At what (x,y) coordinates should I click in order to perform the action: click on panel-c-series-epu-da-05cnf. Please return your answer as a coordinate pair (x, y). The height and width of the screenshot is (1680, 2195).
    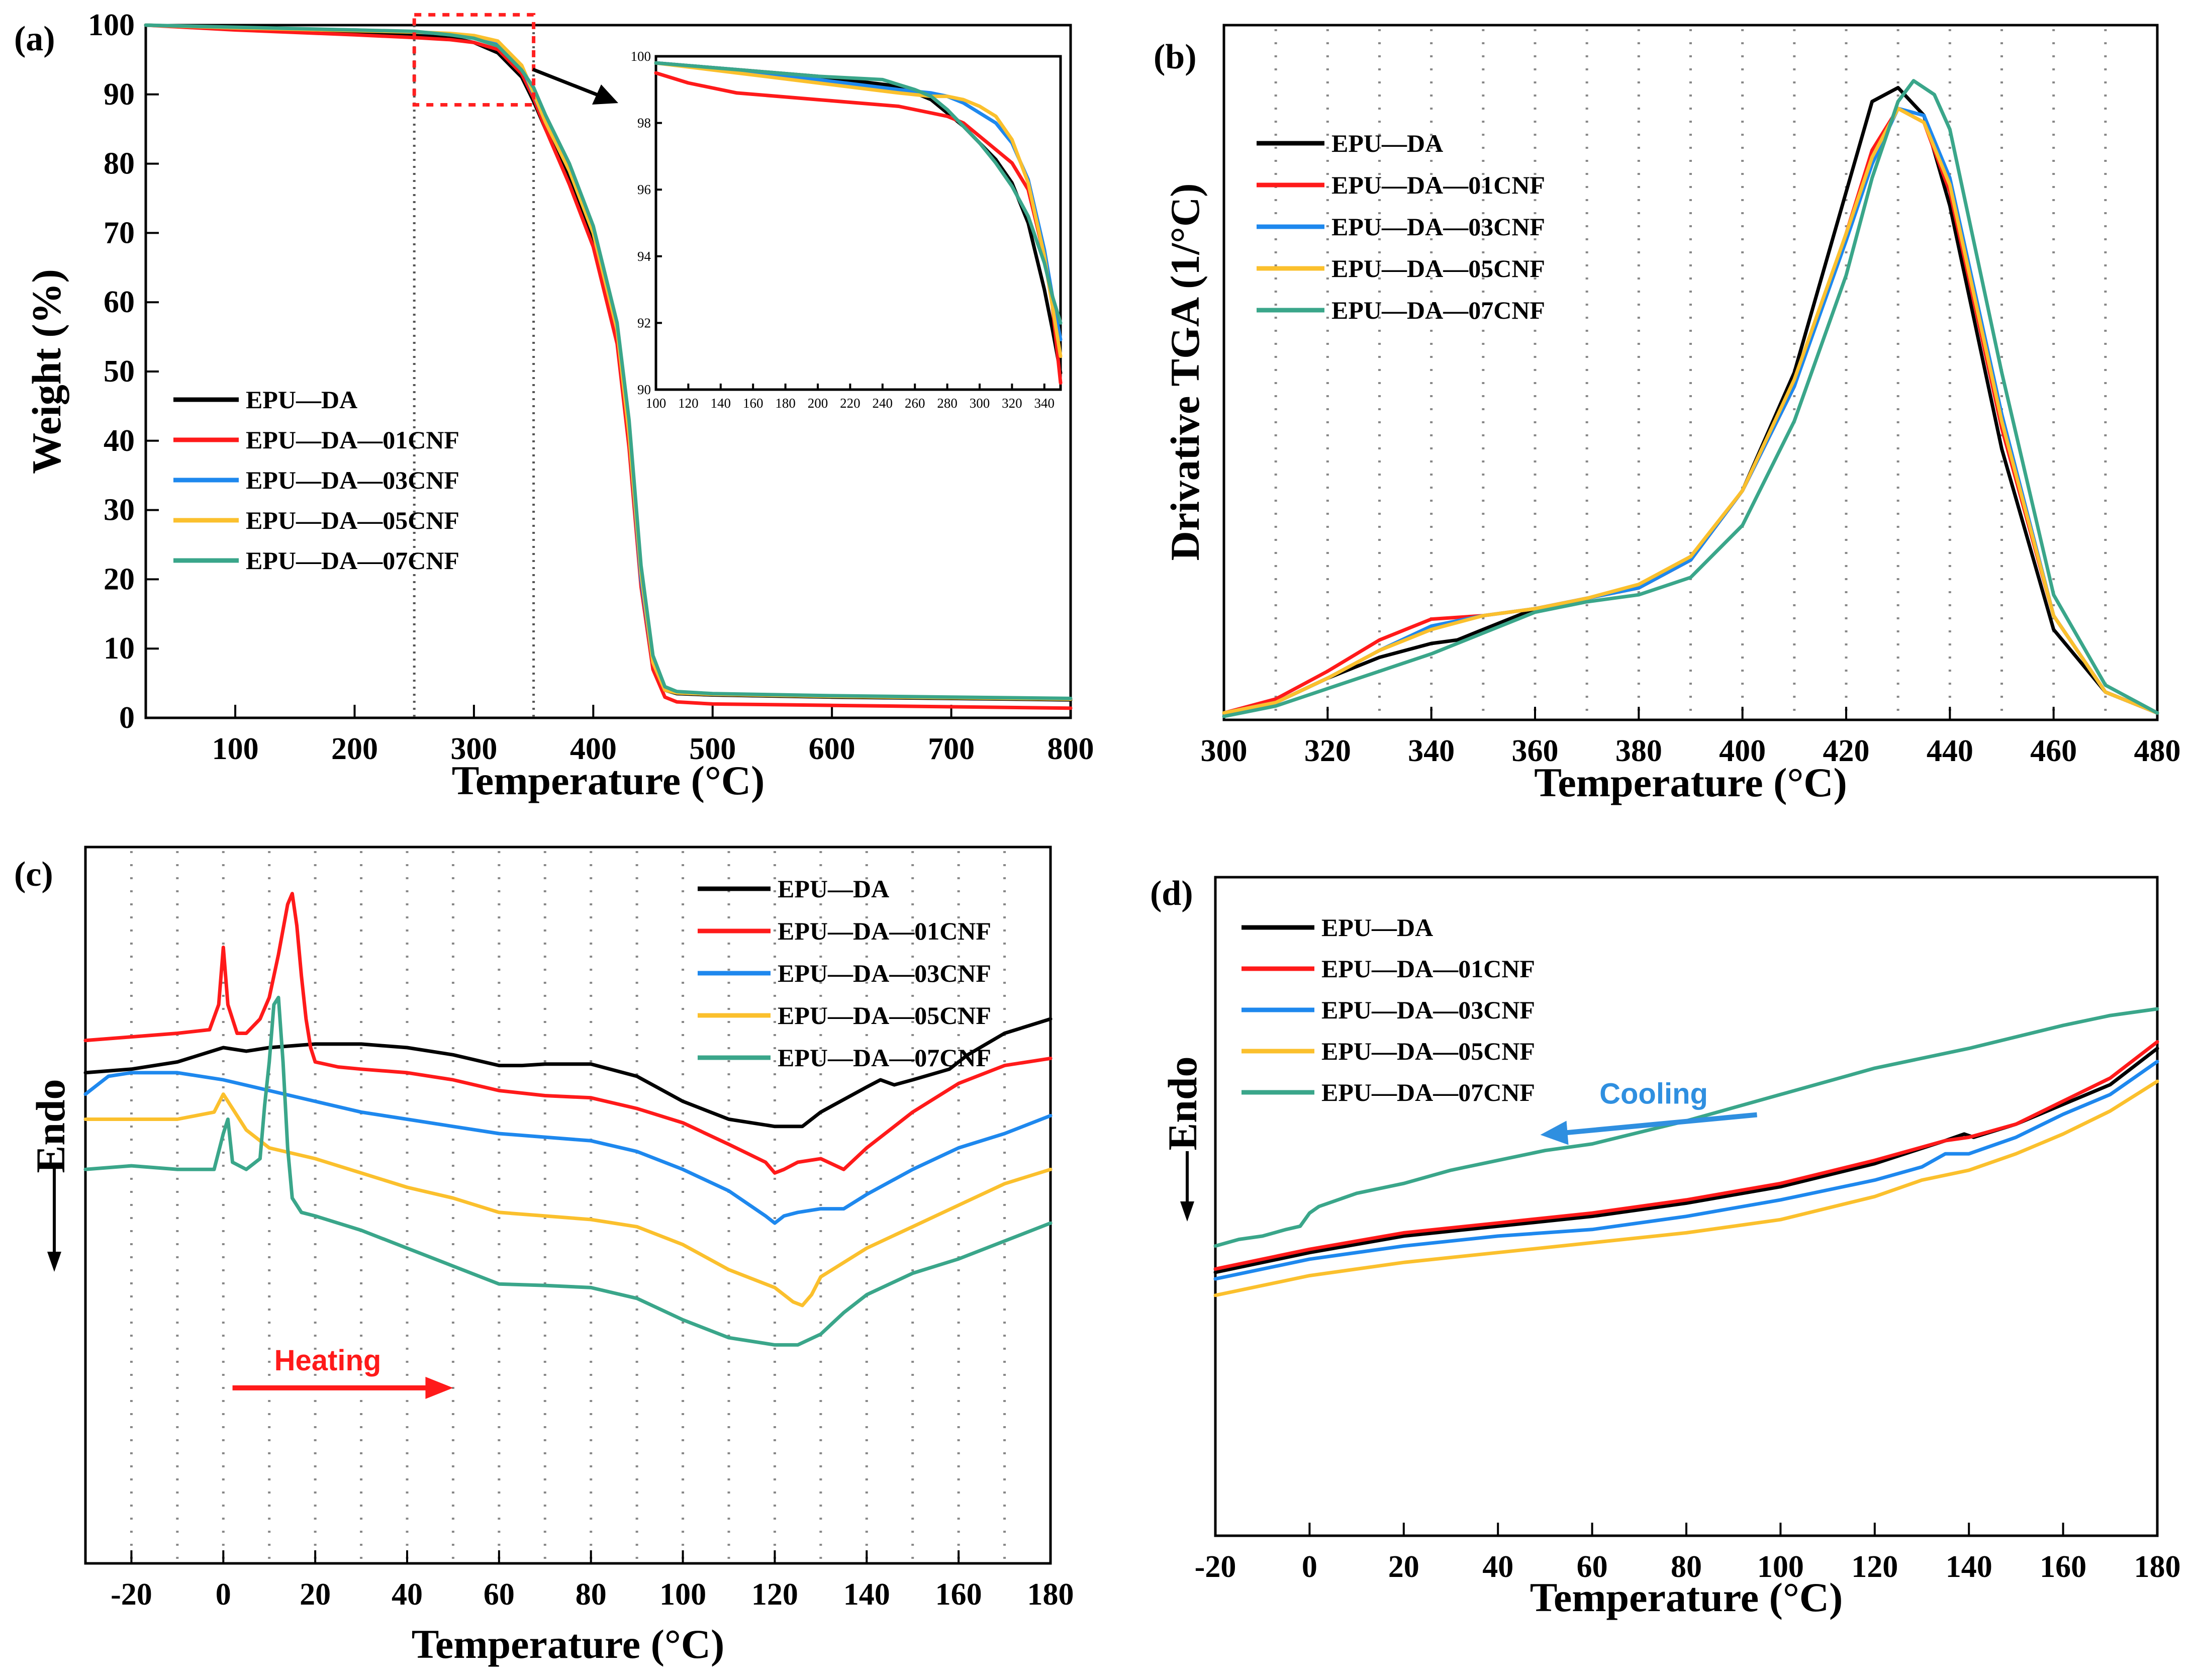
    Looking at the image, I should click on (568, 1200).